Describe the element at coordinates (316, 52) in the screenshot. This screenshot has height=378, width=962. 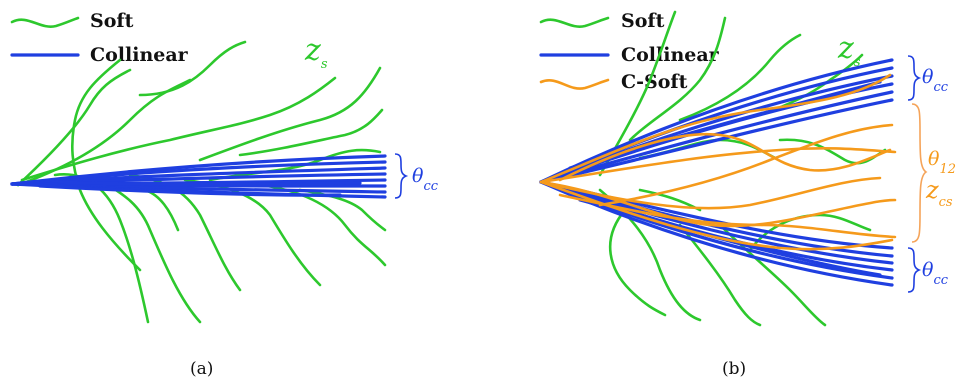
I see `label-zs-a: zs` at that location.